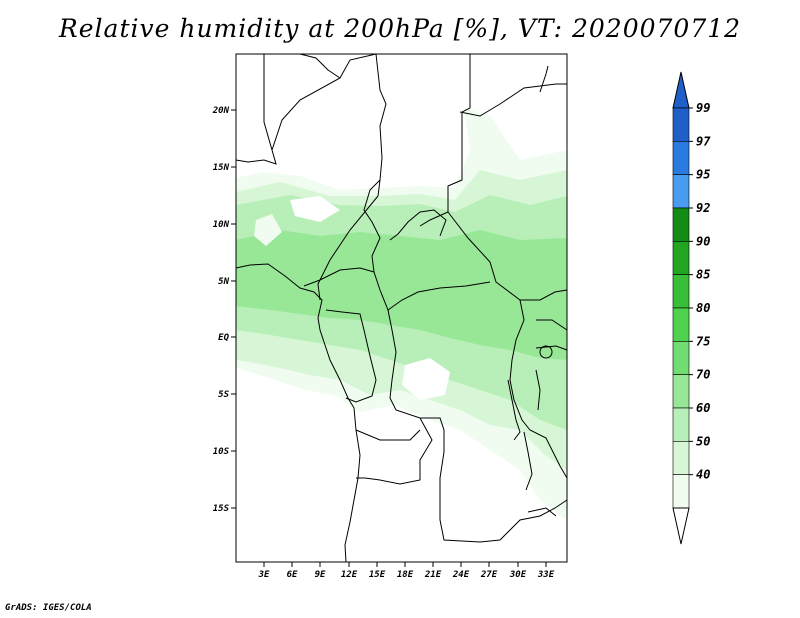 This screenshot has height=618, width=800. What do you see at coordinates (518, 575) in the screenshot?
I see `lon-label: 30E` at bounding box center [518, 575].